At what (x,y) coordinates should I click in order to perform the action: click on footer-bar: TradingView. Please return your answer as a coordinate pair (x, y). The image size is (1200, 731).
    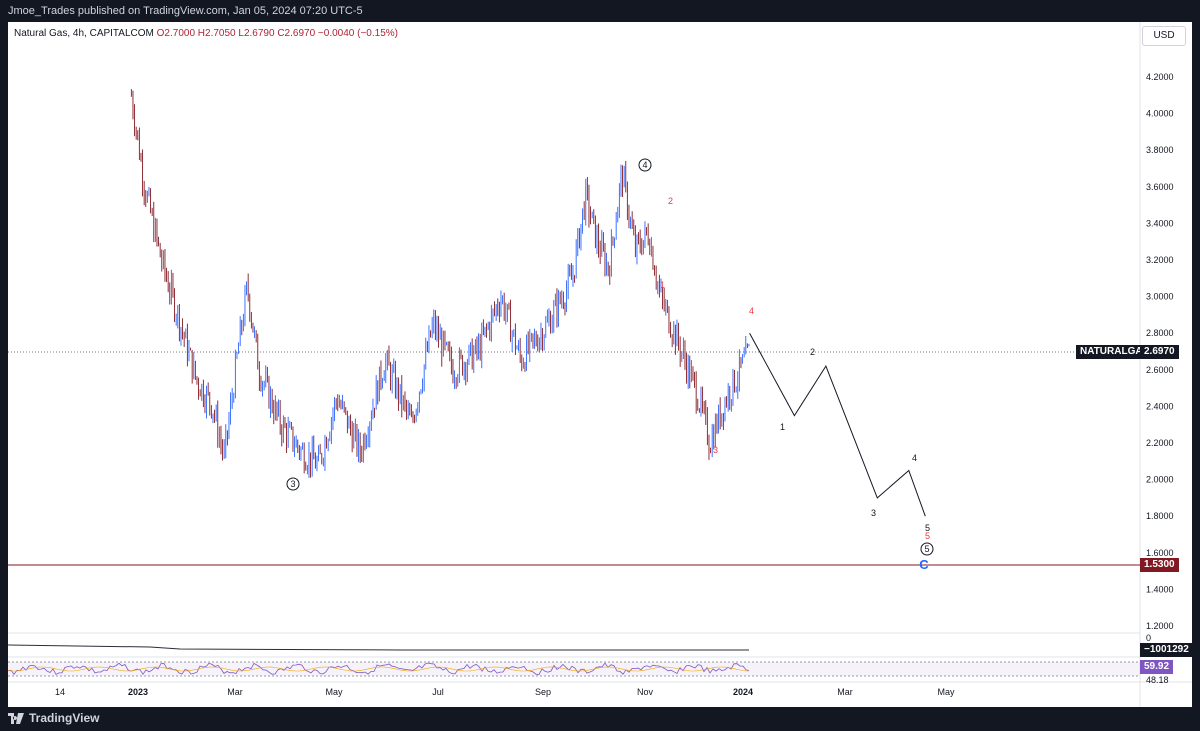
    Looking at the image, I should click on (600, 719).